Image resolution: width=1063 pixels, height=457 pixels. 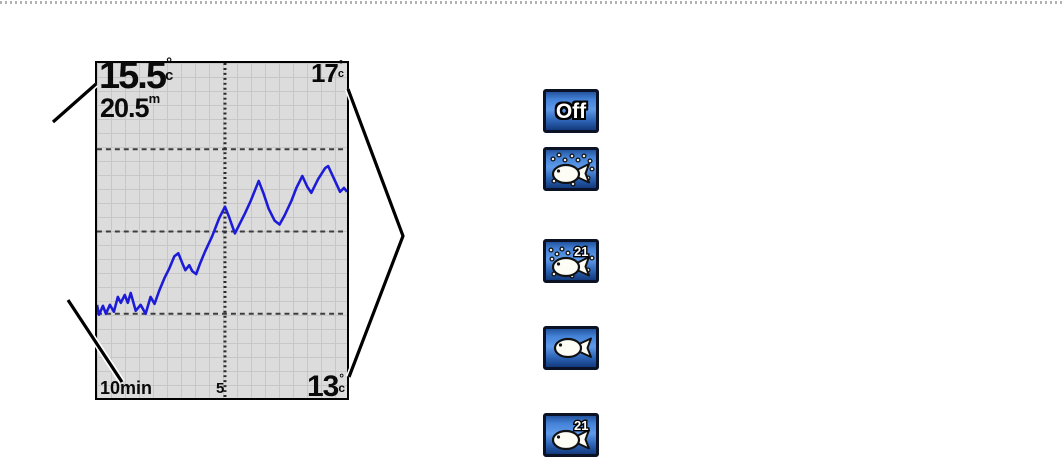 I want to click on callout-bracket-temperature-range, so click(x=375, y=233).